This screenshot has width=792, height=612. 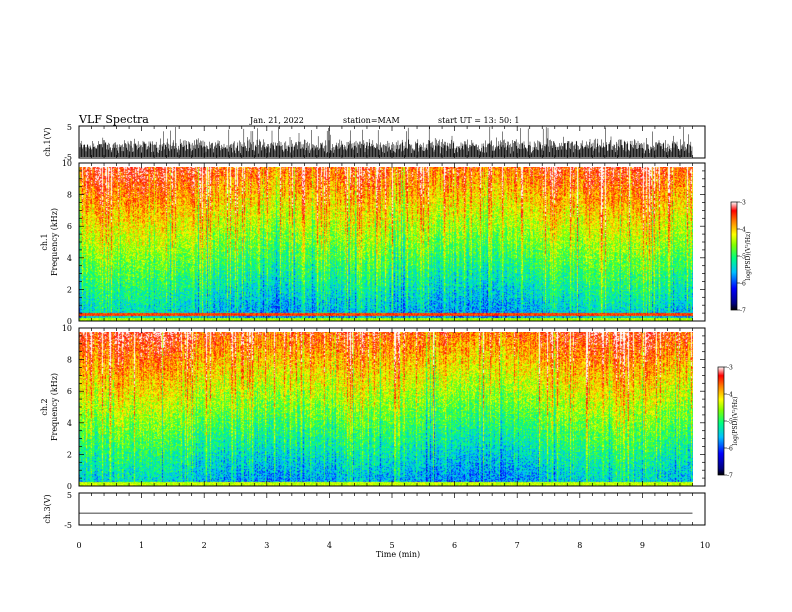 What do you see at coordinates (141, 545) in the screenshot?
I see `x-tick-label: 1` at bounding box center [141, 545].